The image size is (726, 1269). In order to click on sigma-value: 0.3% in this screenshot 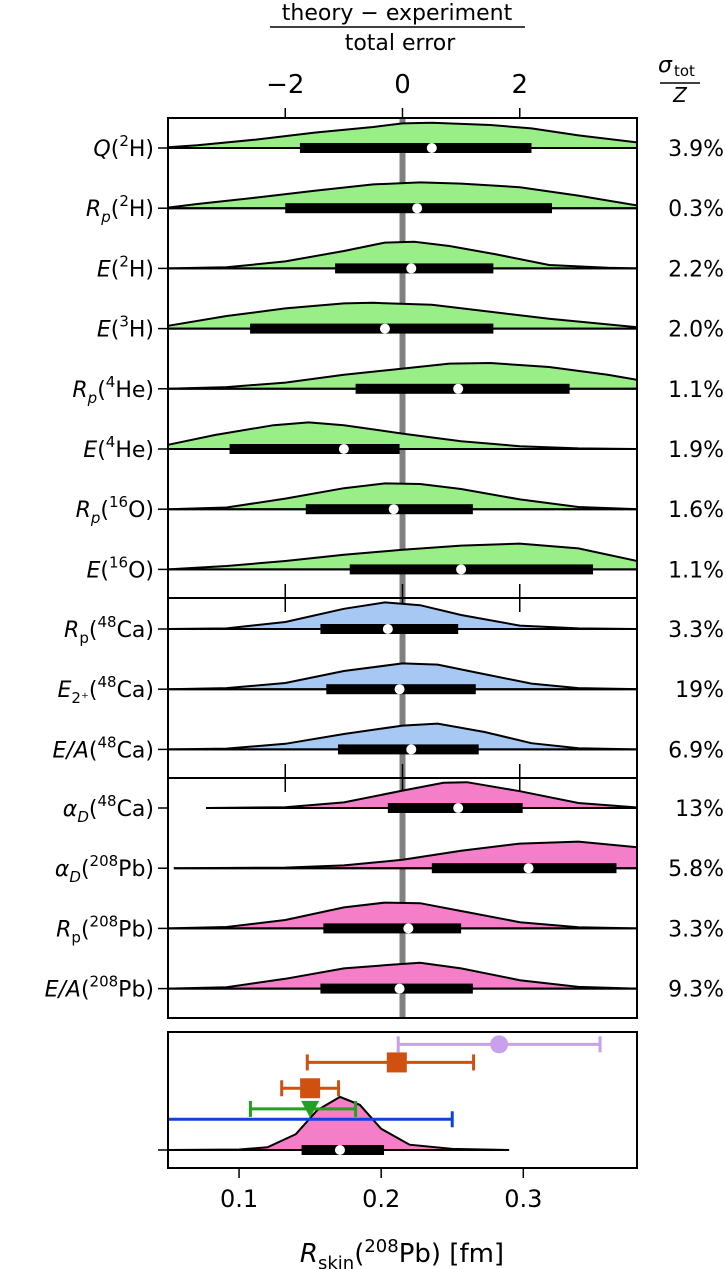, I will do `click(696, 209)`.